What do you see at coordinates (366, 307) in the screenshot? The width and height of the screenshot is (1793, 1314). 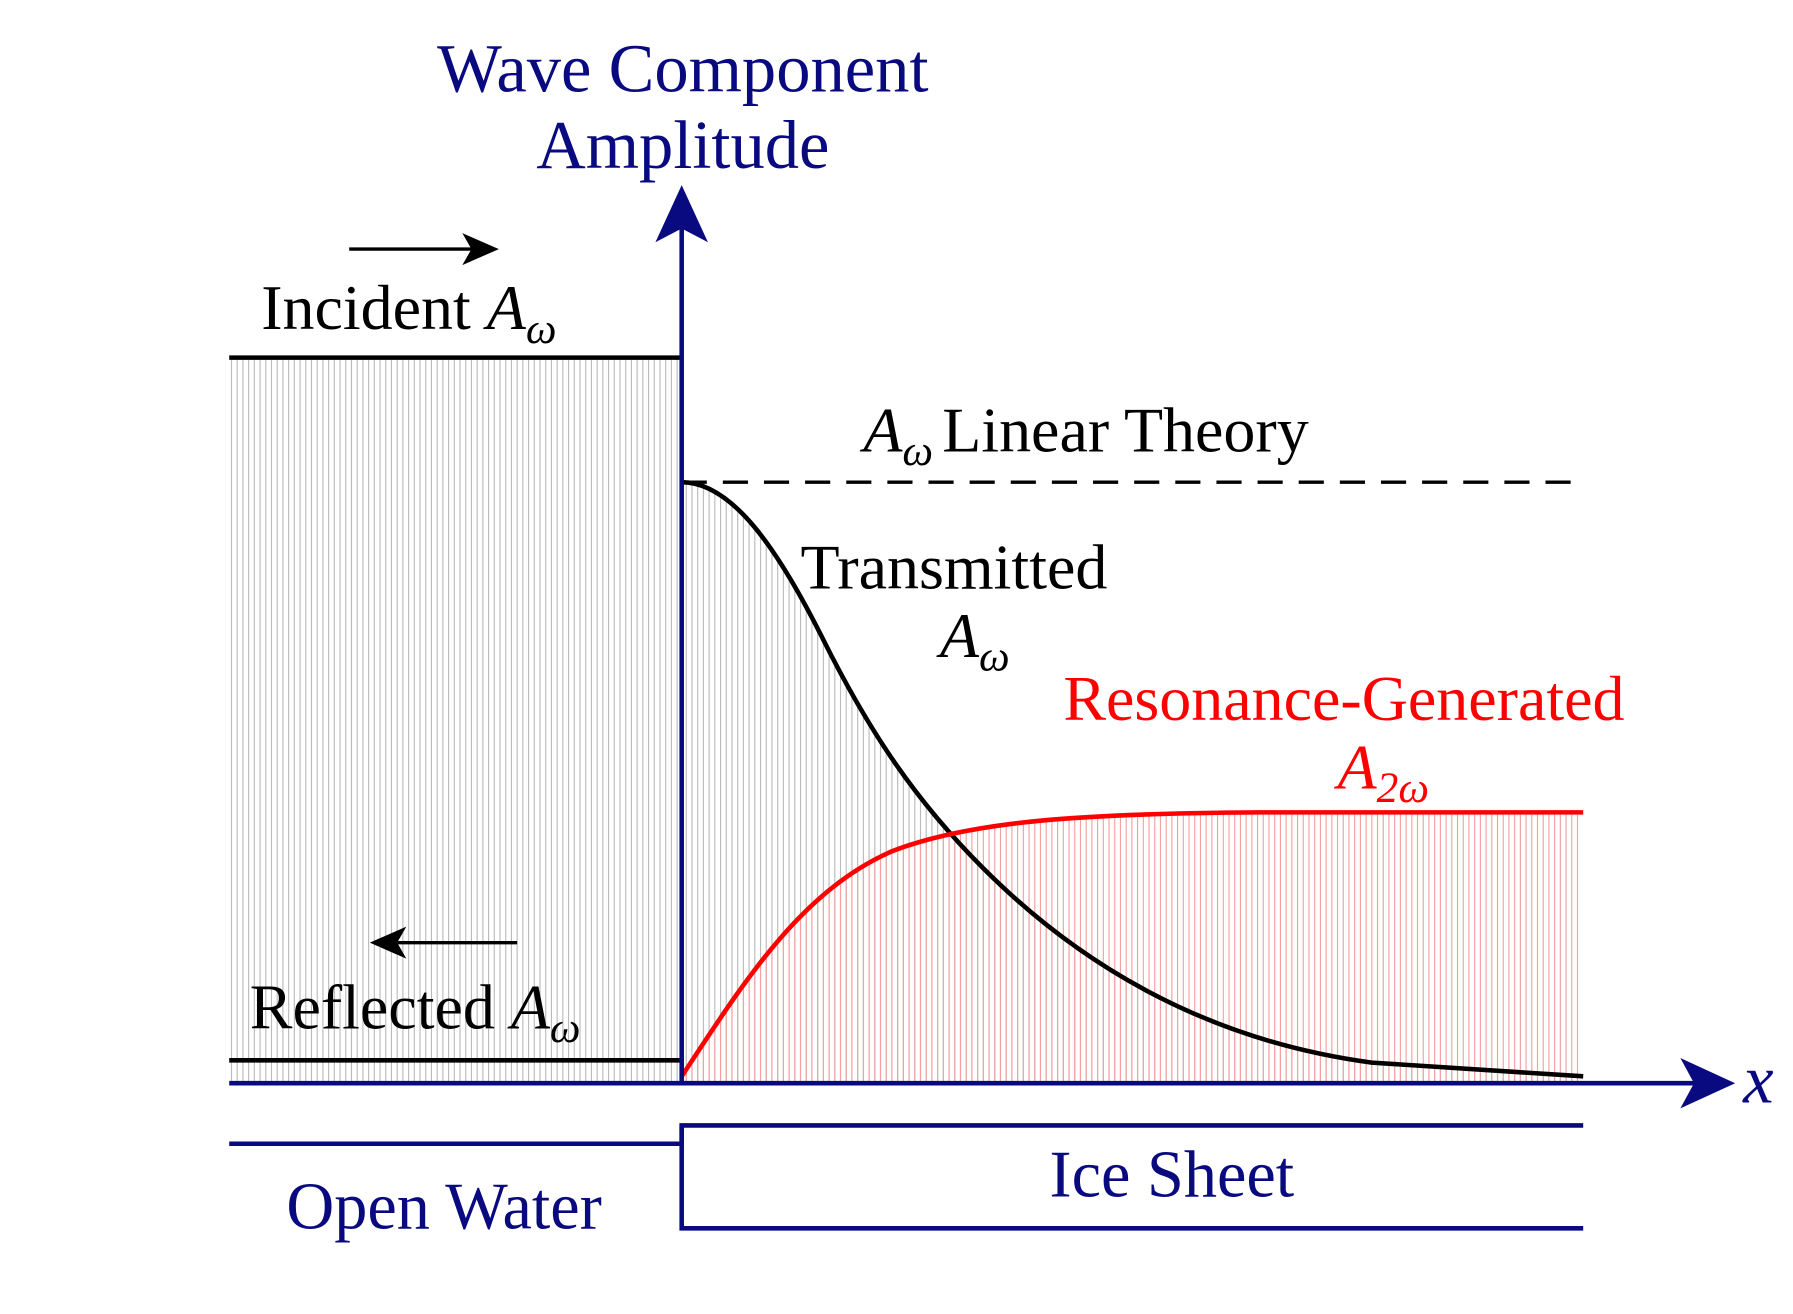 I see `label-text: Incident` at bounding box center [366, 307].